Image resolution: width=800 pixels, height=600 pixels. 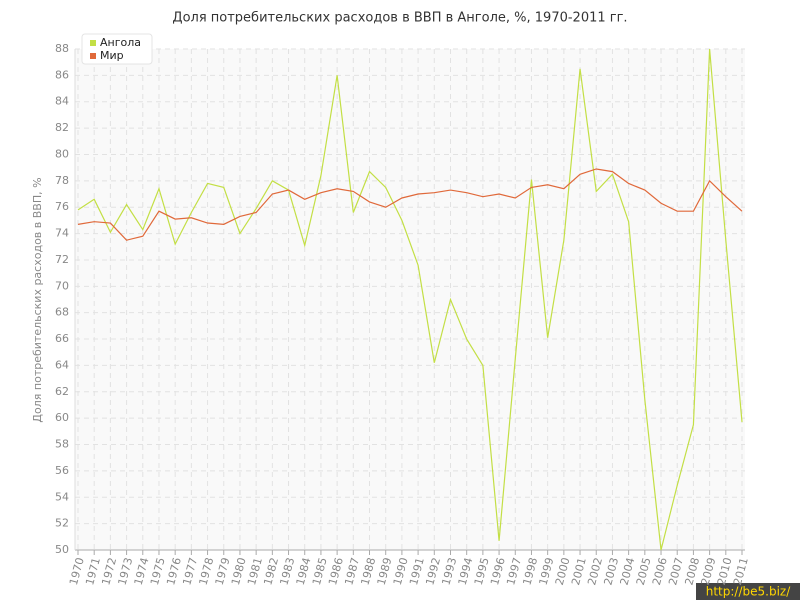 I want to click on y-tick-label: 68, so click(x=62, y=312).